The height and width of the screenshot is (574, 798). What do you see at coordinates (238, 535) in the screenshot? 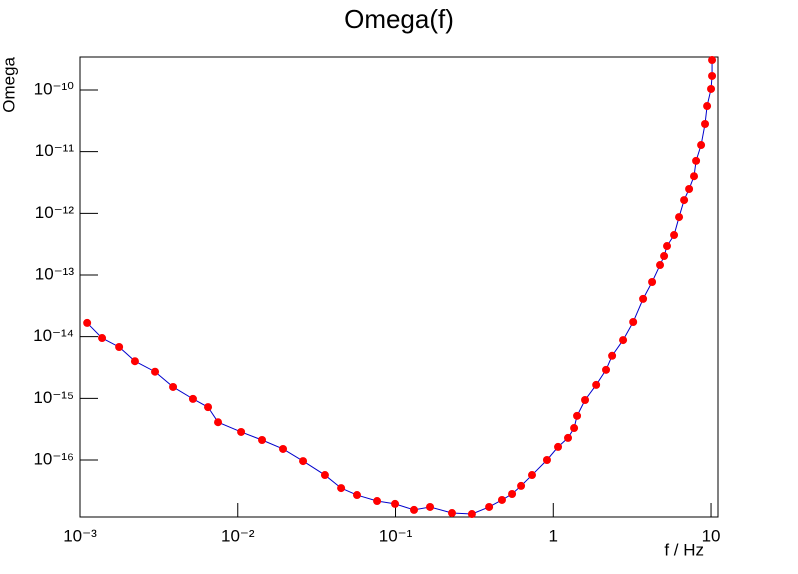
I see `x-tick-label: 10⁻²` at bounding box center [238, 535].